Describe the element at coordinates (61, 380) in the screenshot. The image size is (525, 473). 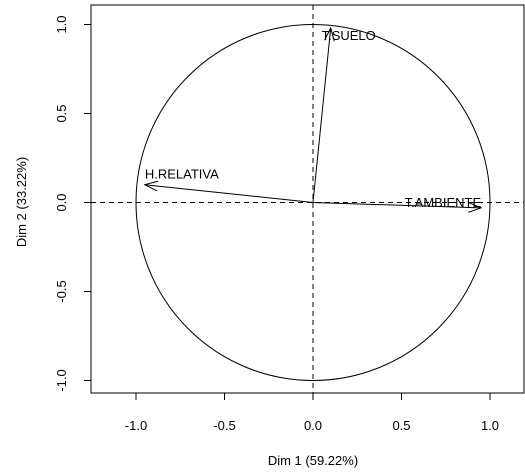
I see `y-tick-label: -1.0` at that location.